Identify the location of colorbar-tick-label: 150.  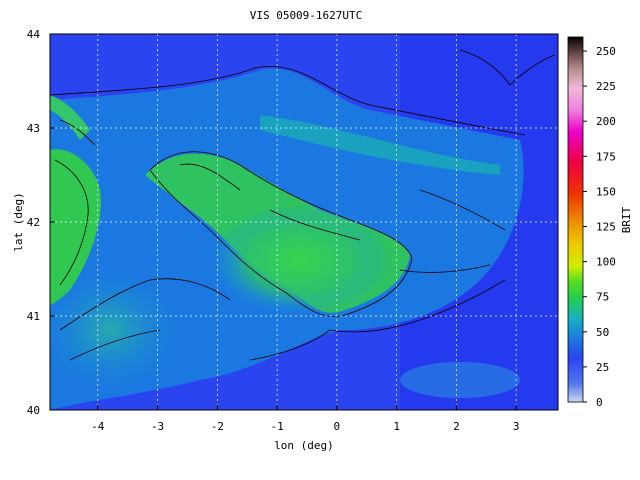
(606, 191).